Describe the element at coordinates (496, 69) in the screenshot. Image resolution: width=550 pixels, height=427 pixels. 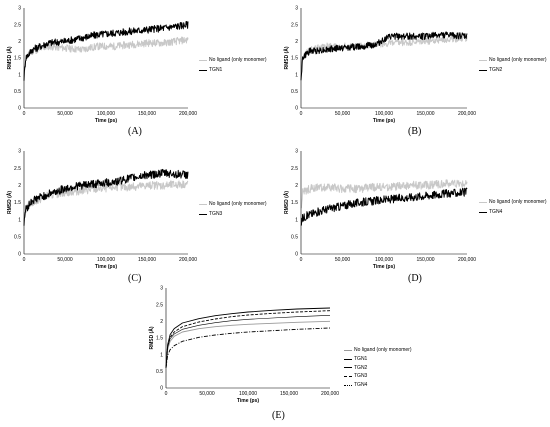
I see `legend-label: TGN2` at that location.